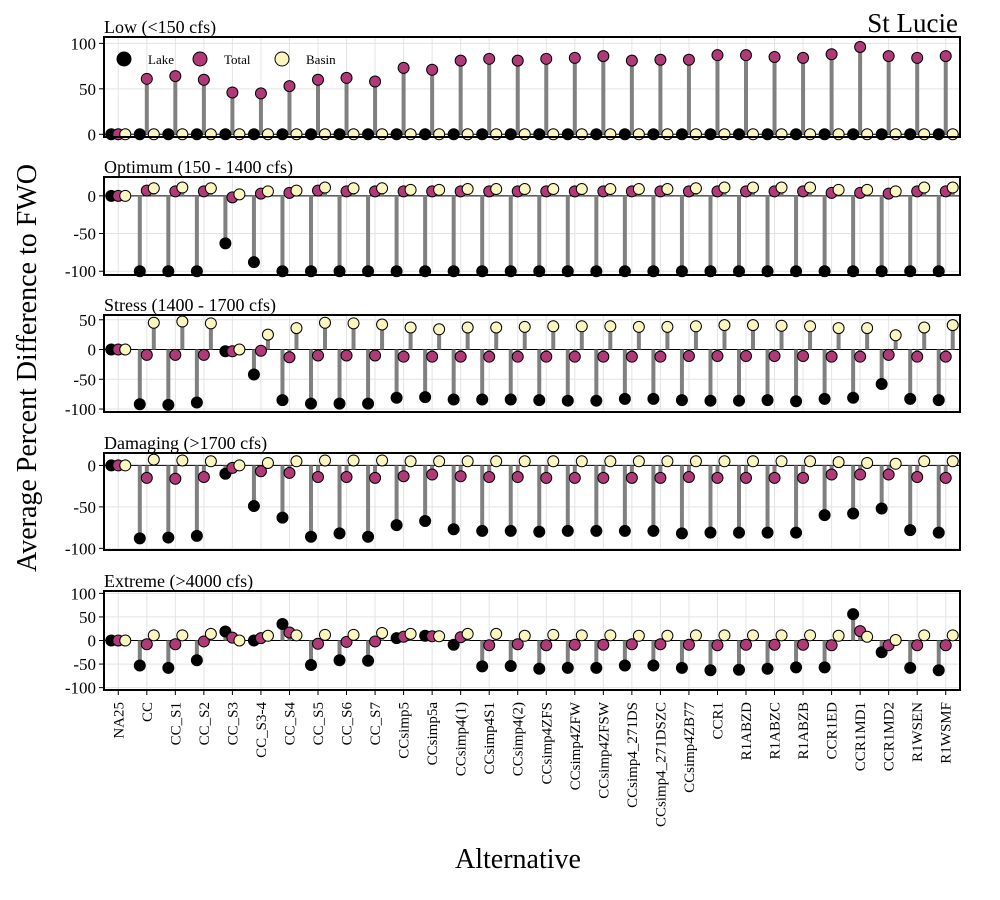  I want to click on y-tick-label: 0, so click(92, 465).